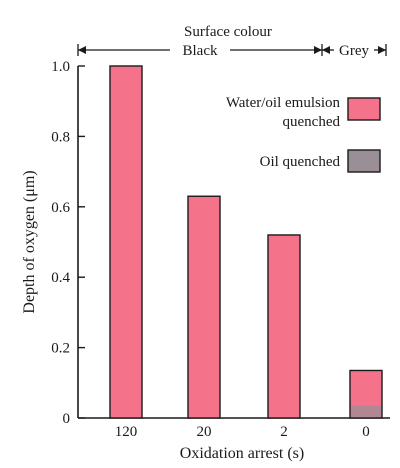 The width and height of the screenshot is (400, 468). I want to click on legend-swatch-emulsion, so click(364, 109).